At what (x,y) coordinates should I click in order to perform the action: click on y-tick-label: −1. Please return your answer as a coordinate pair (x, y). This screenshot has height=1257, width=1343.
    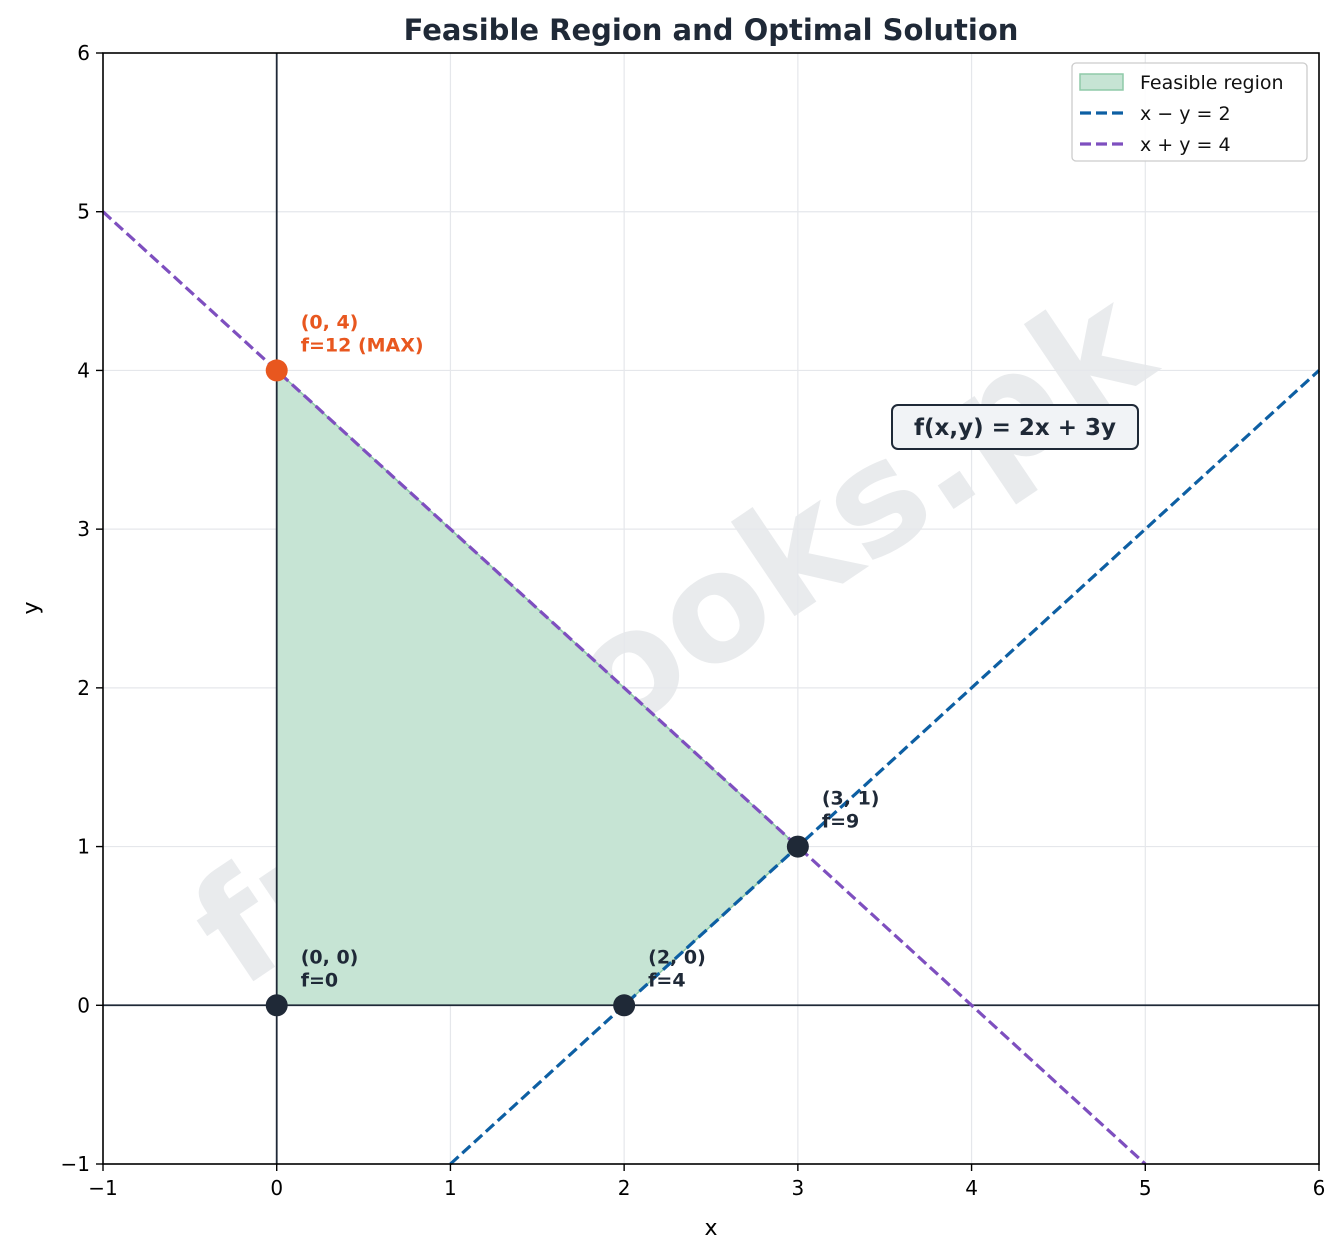
    Looking at the image, I should click on (75, 1164).